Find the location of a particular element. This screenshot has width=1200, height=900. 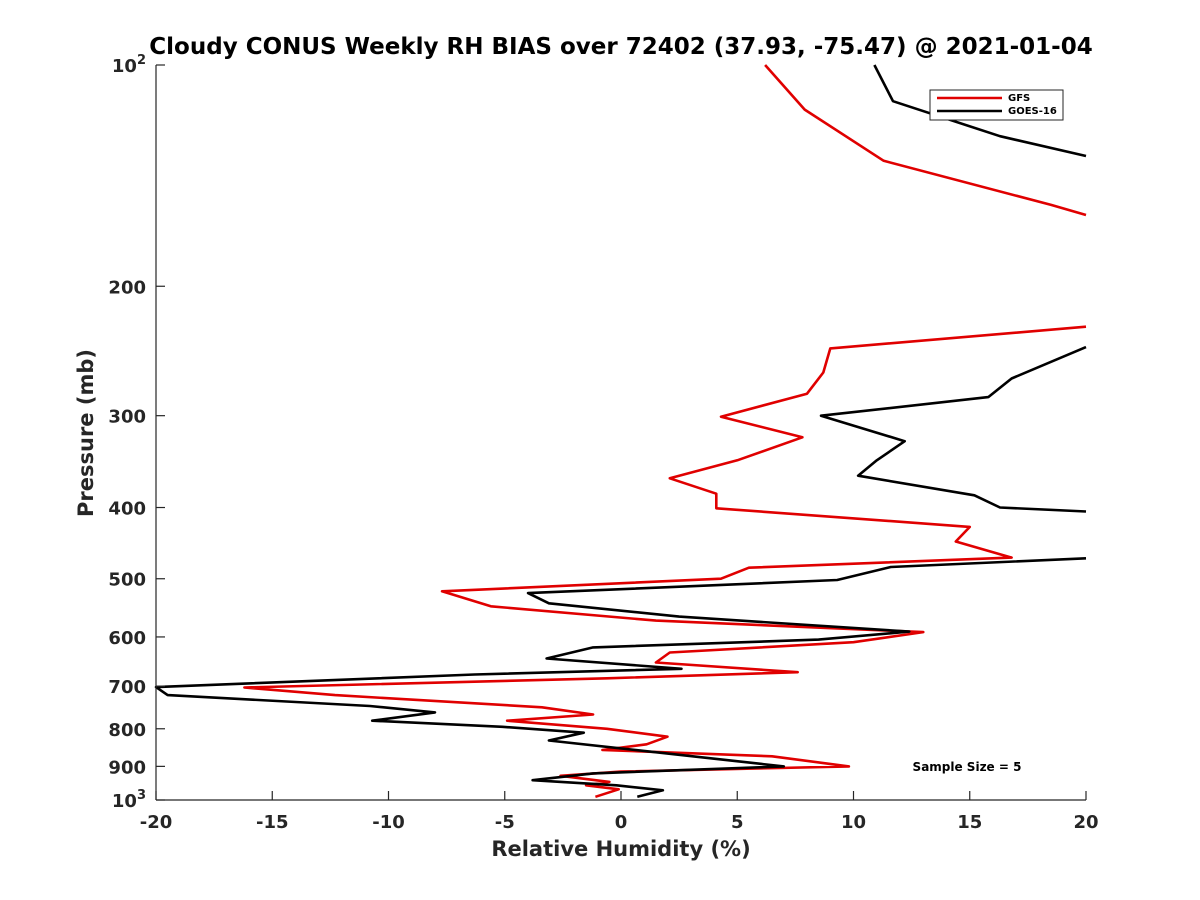

y-tick-label: 300 is located at coordinates (127, 417).